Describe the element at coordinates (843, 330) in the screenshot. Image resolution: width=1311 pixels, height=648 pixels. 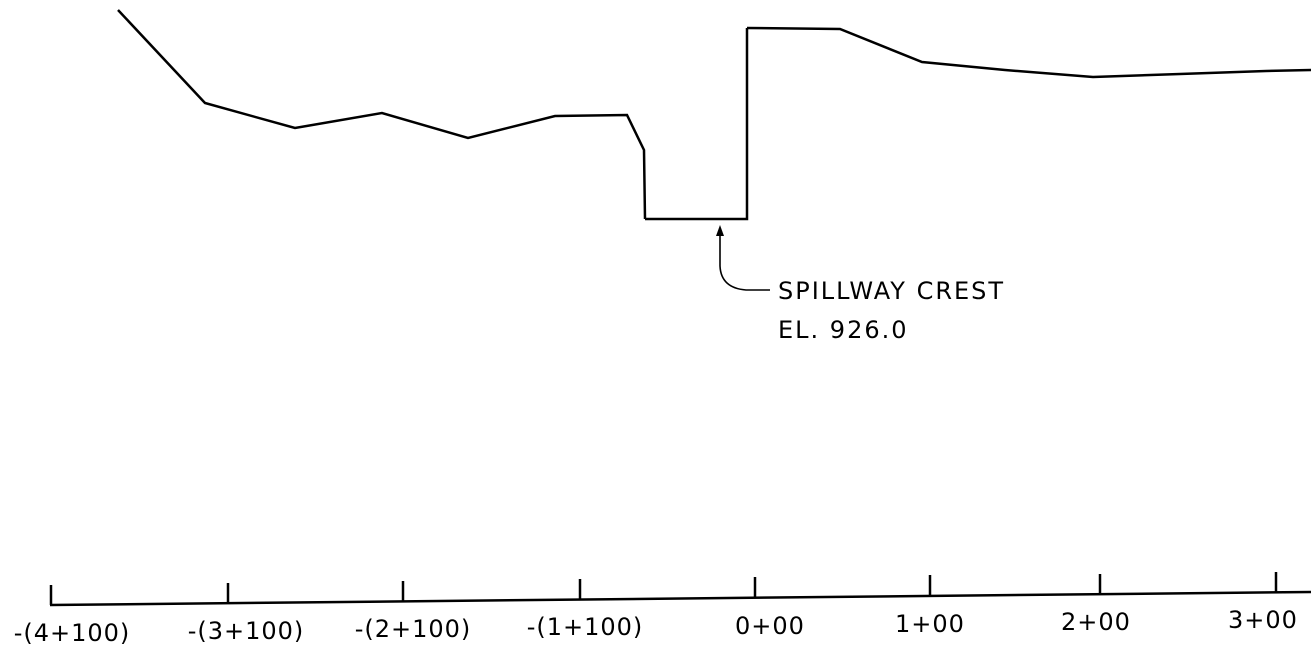
I see `spillway-elevation-label: EL. 926.0` at that location.